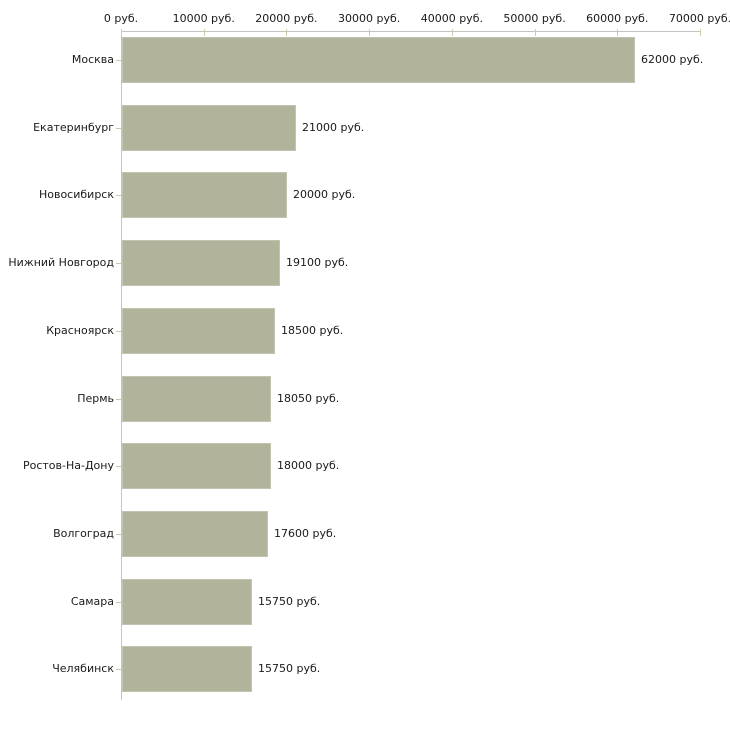 This screenshot has height=730, width=730. Describe the element at coordinates (308, 398) in the screenshot. I see `value-label: 18050 руб.` at that location.